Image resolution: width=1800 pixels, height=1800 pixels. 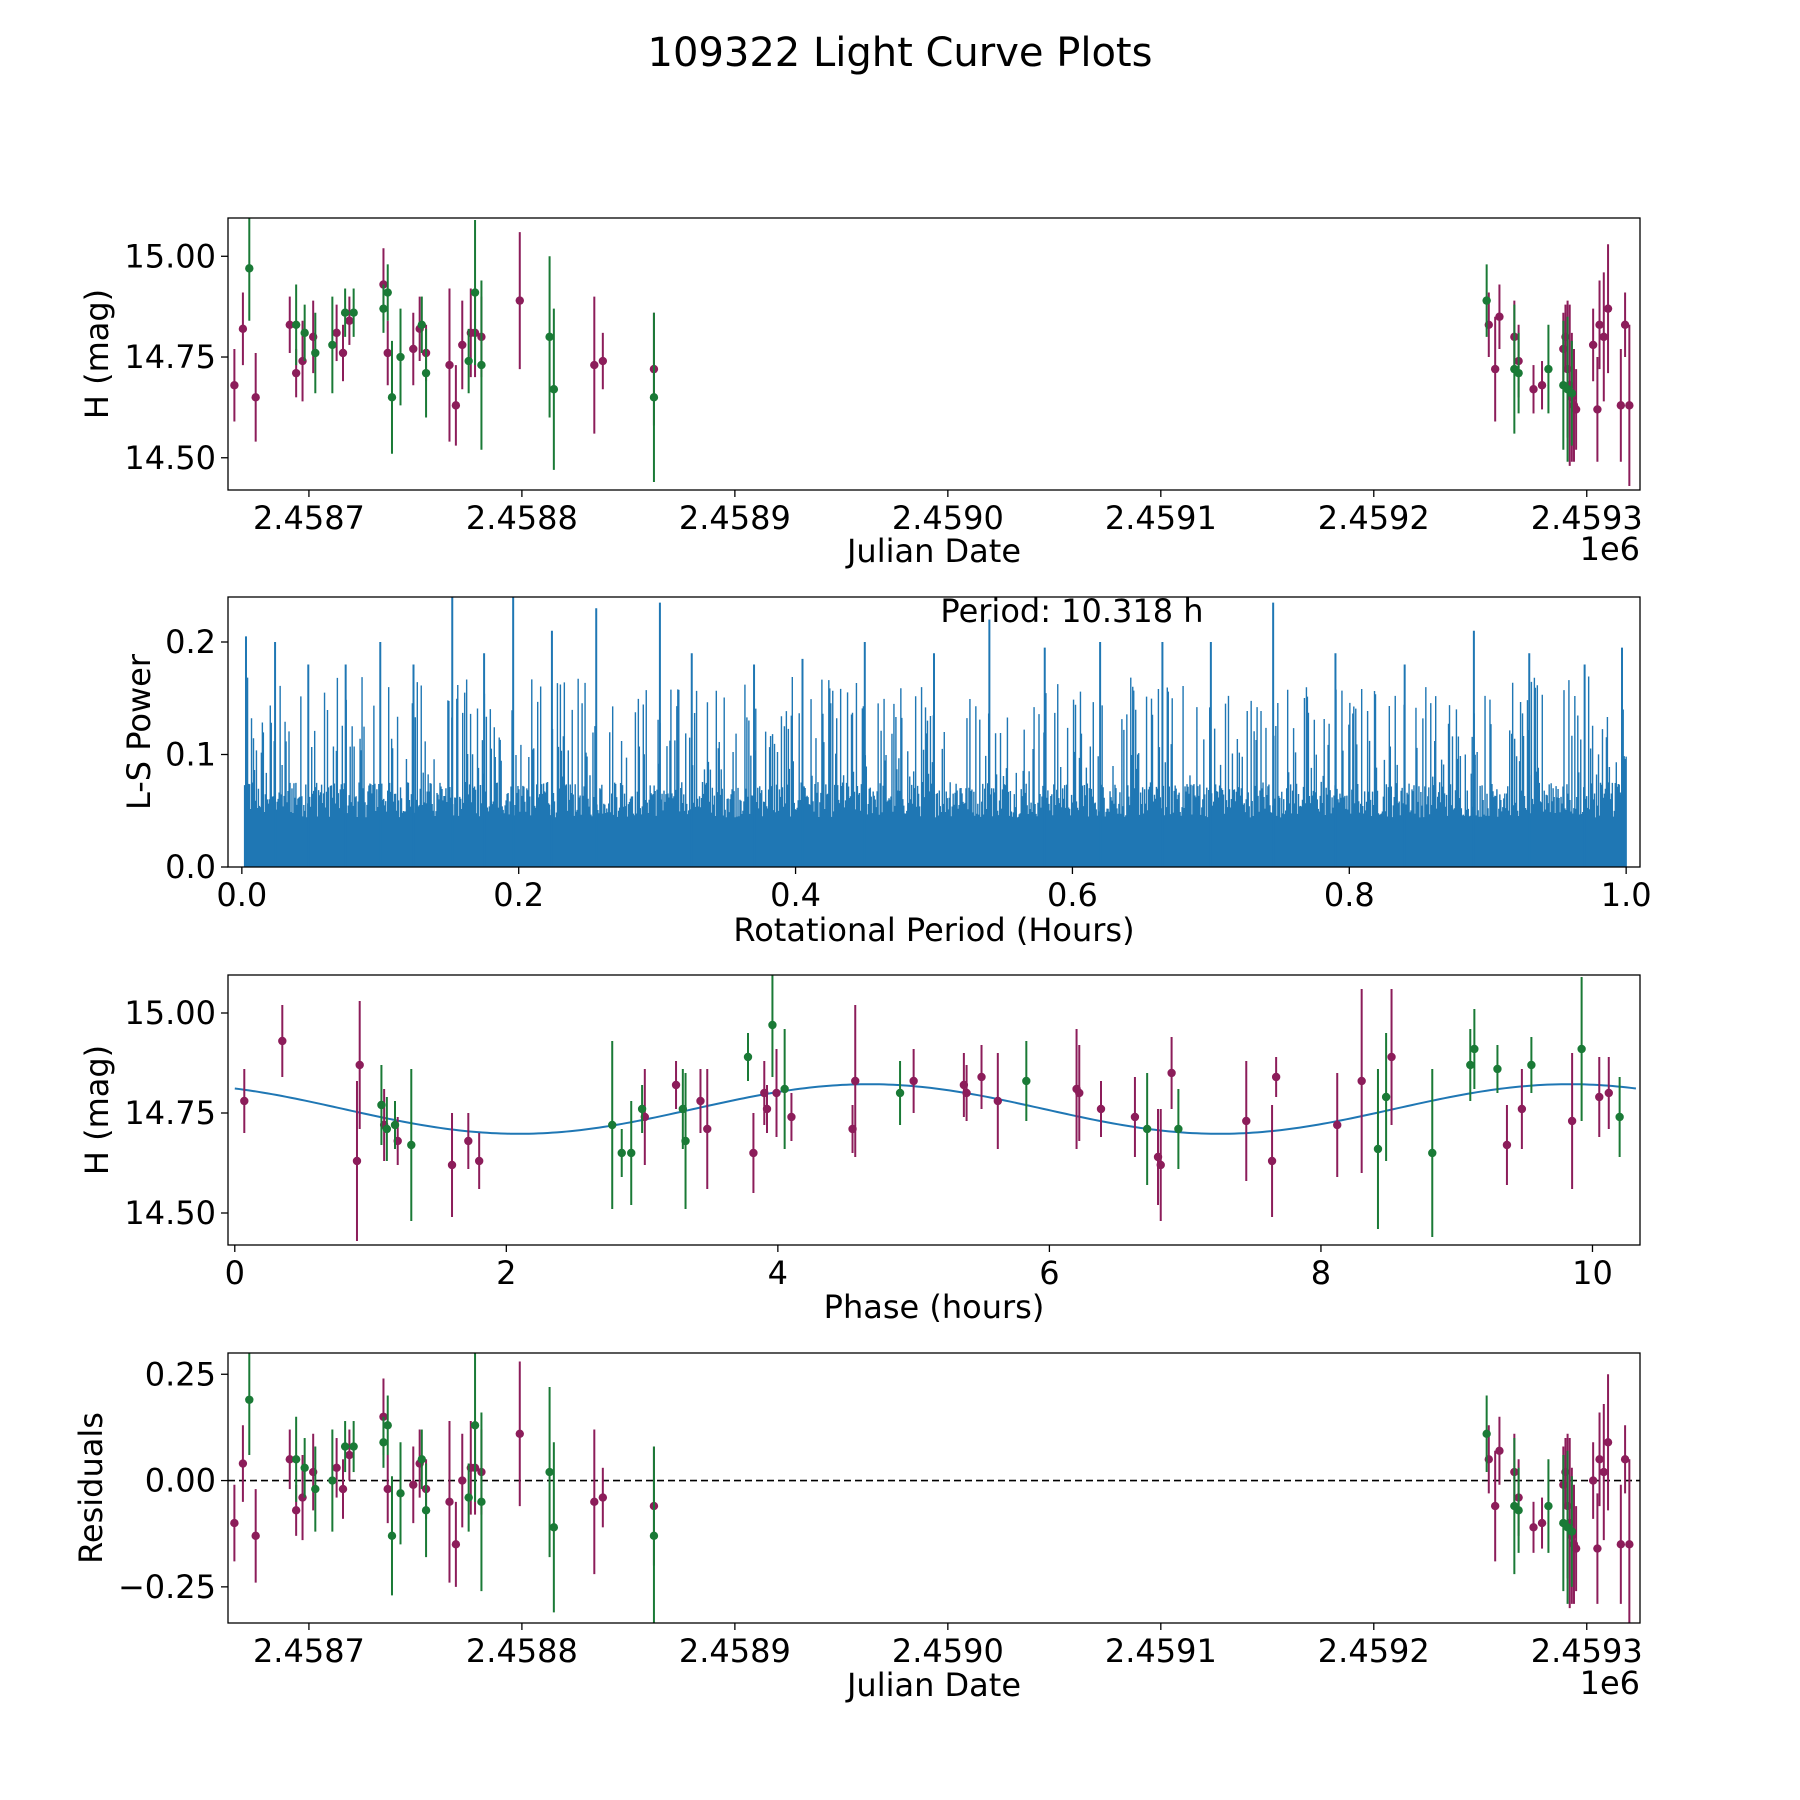 I want to click on phased-axes-frame, so click(x=934, y=1110).